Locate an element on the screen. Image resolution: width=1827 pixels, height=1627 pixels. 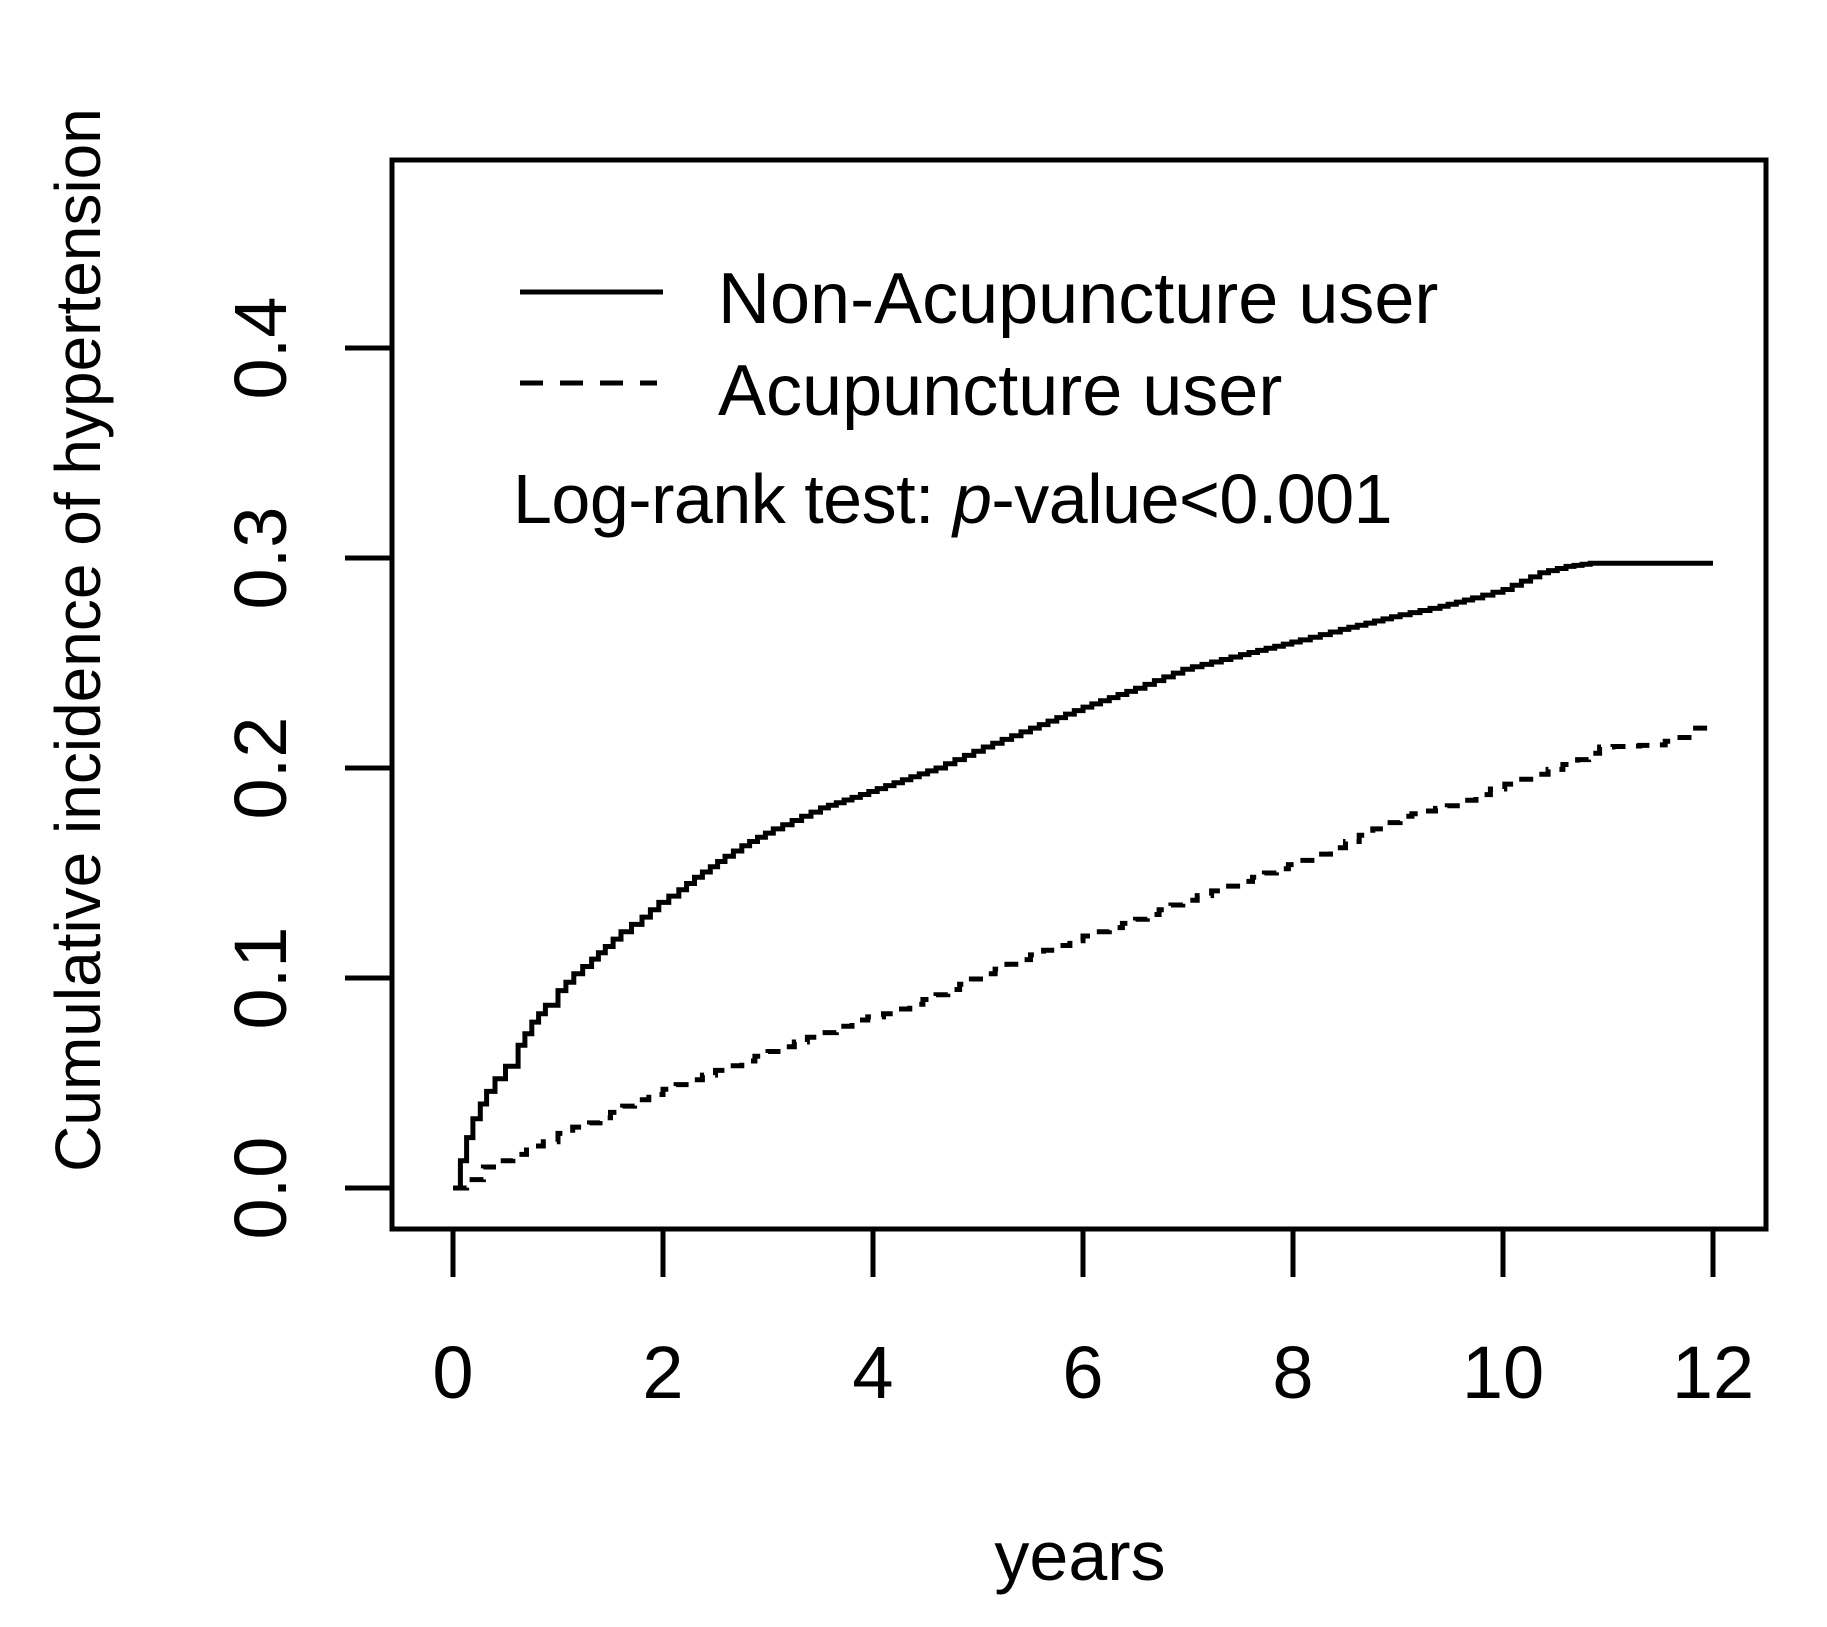
y-tick-label: 0.3 is located at coordinates (260, 558).